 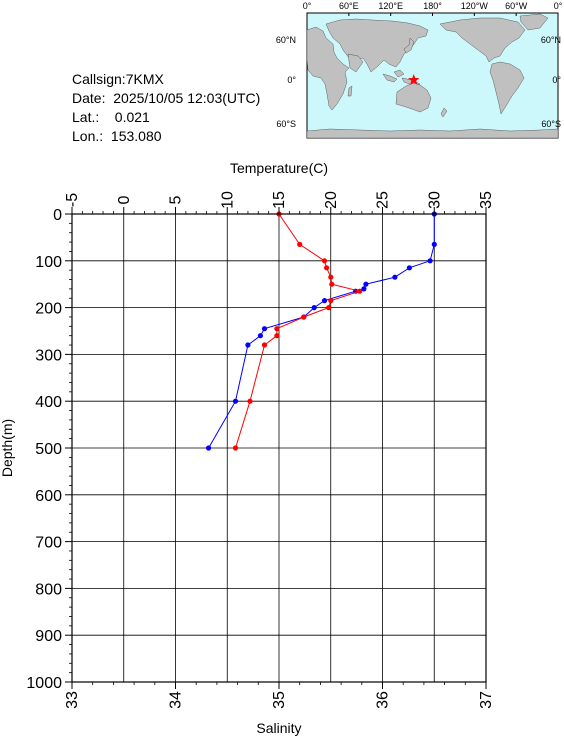 What do you see at coordinates (413, 97) in the screenshot?
I see `land-australia` at bounding box center [413, 97].